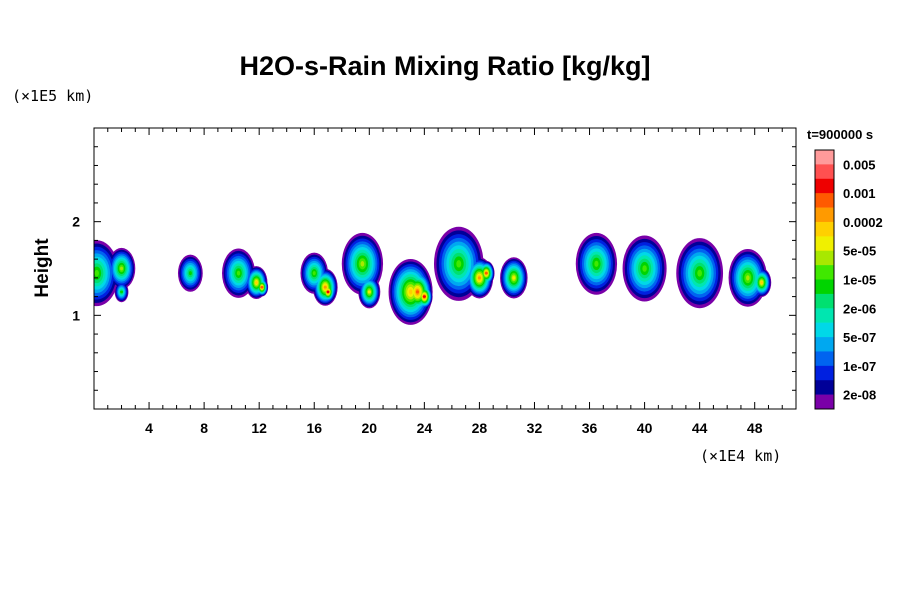 This screenshot has height=600, width=900. I want to click on x-tick-label: 28, so click(480, 428).